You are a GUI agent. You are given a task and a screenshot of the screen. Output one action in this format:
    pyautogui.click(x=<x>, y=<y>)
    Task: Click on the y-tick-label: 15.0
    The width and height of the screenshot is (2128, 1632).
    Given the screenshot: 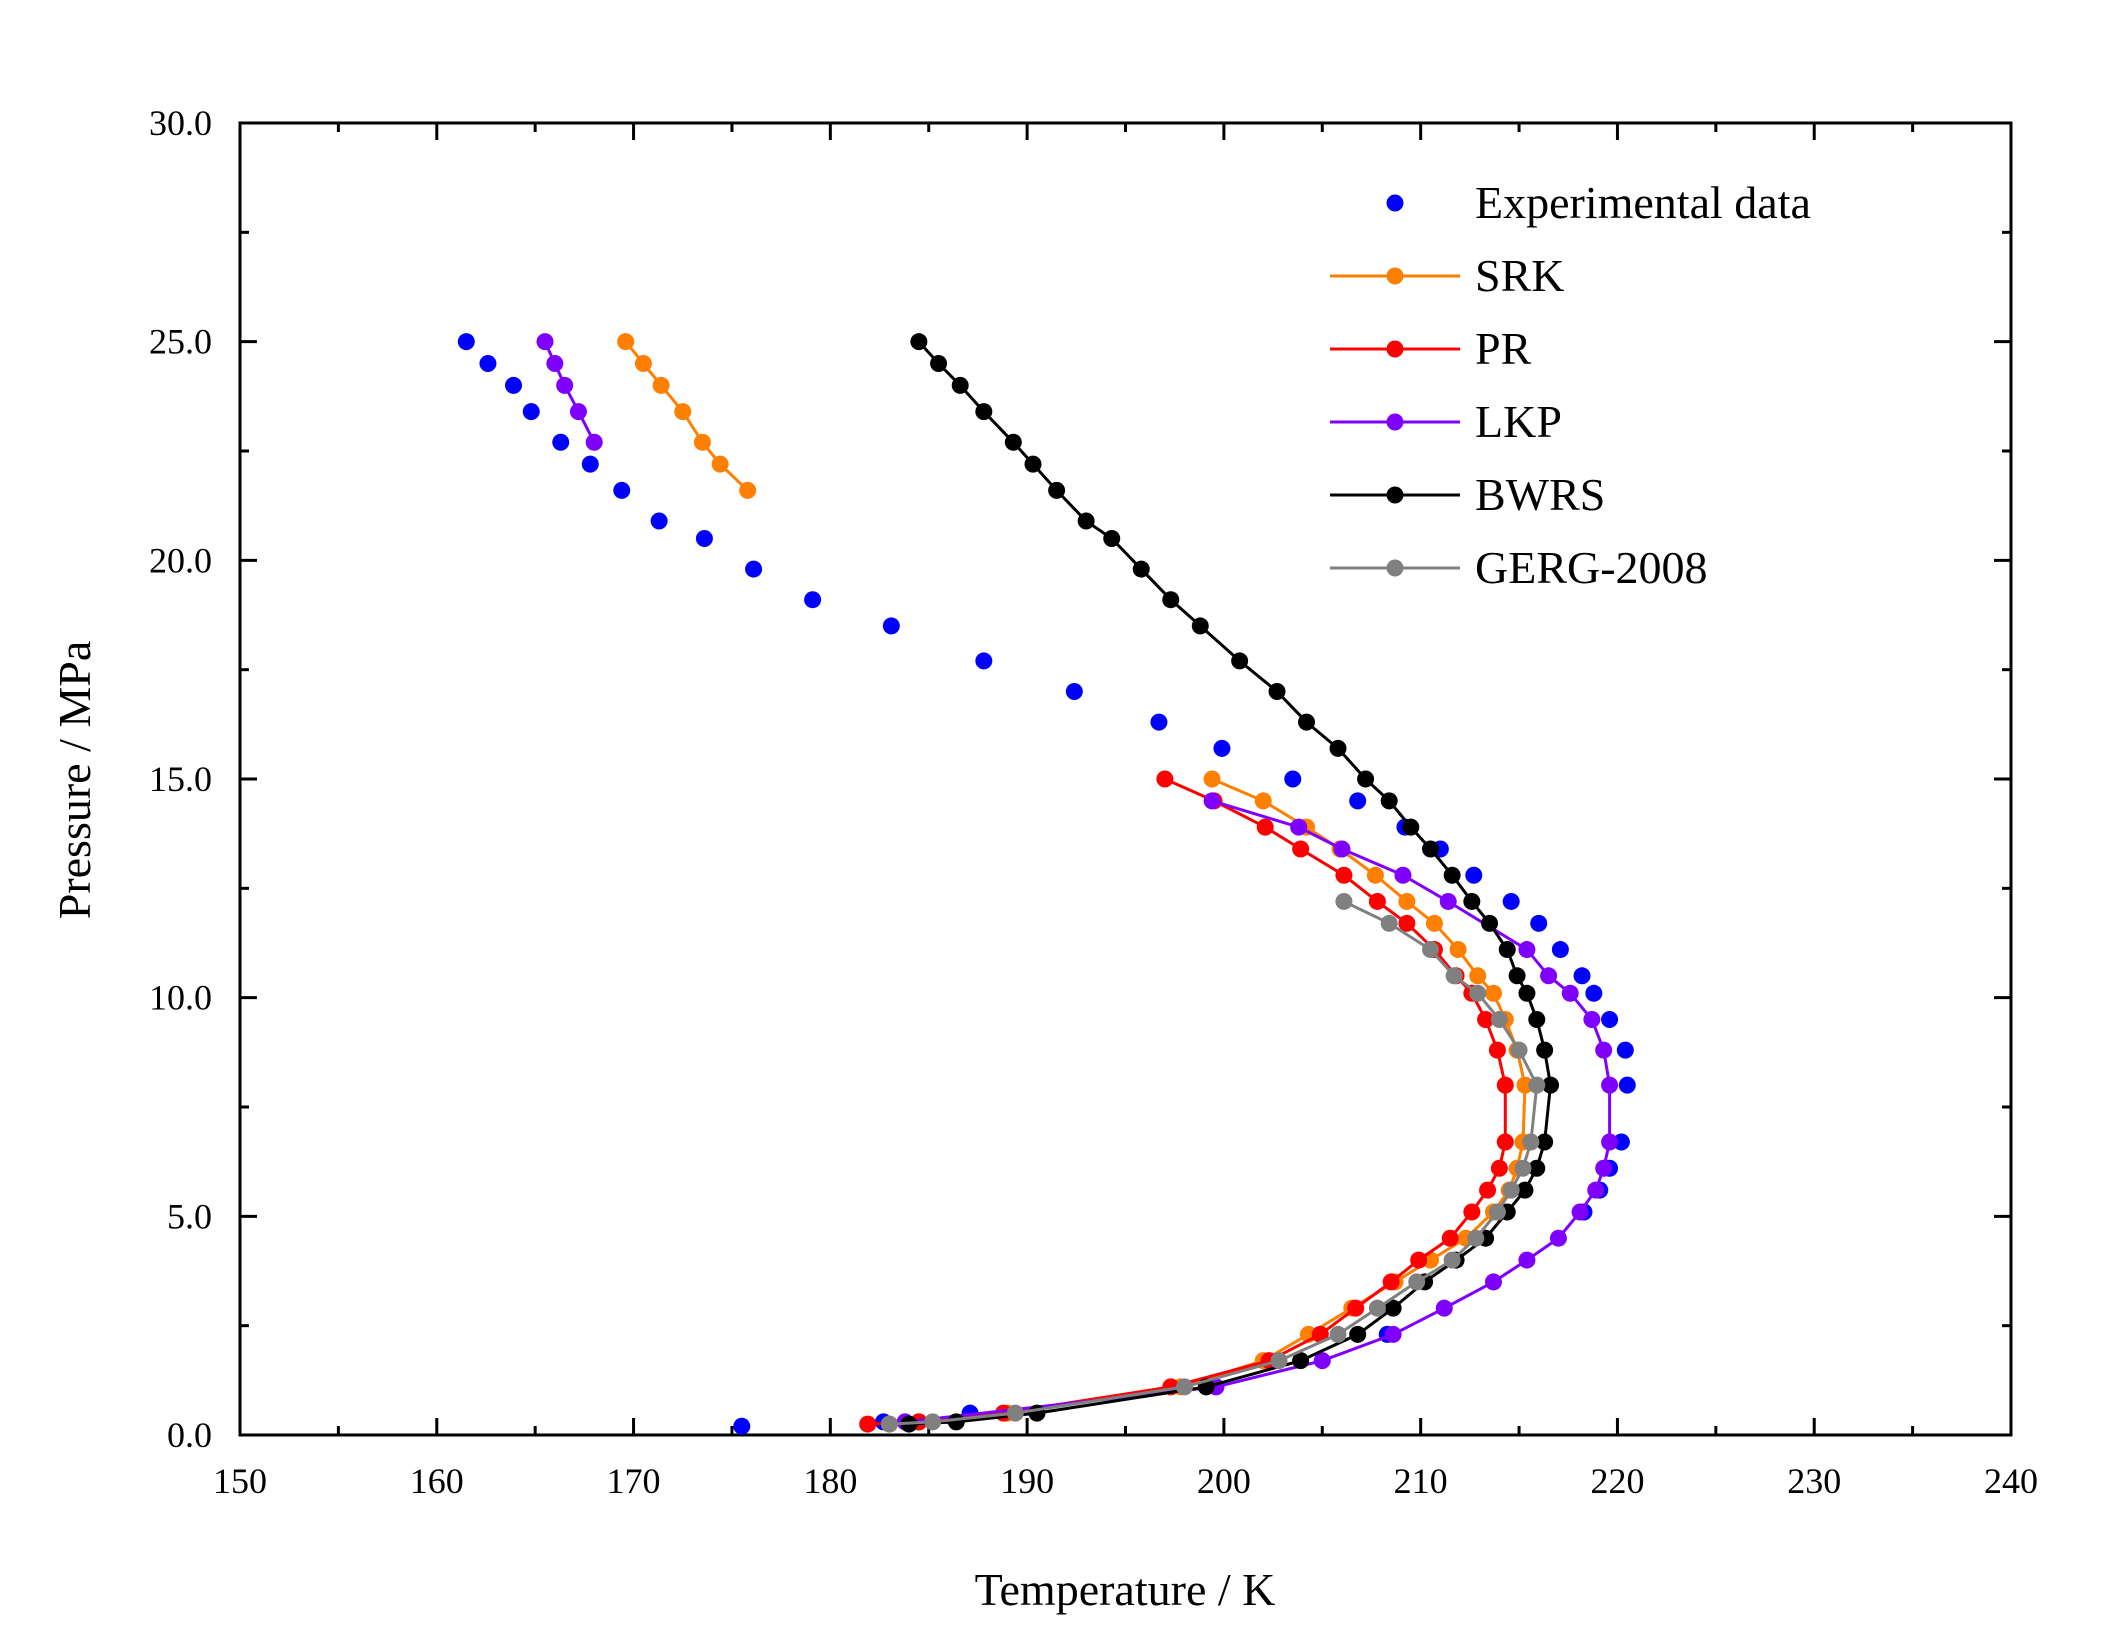 What is the action you would take?
    pyautogui.click(x=180, y=779)
    